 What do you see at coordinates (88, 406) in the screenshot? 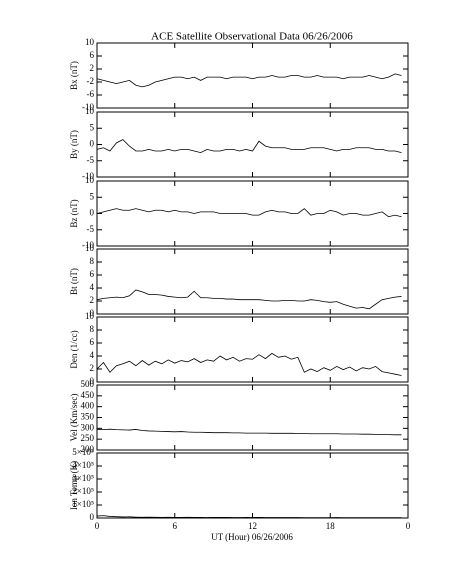
I see `y-tick-label: 400` at bounding box center [88, 406].